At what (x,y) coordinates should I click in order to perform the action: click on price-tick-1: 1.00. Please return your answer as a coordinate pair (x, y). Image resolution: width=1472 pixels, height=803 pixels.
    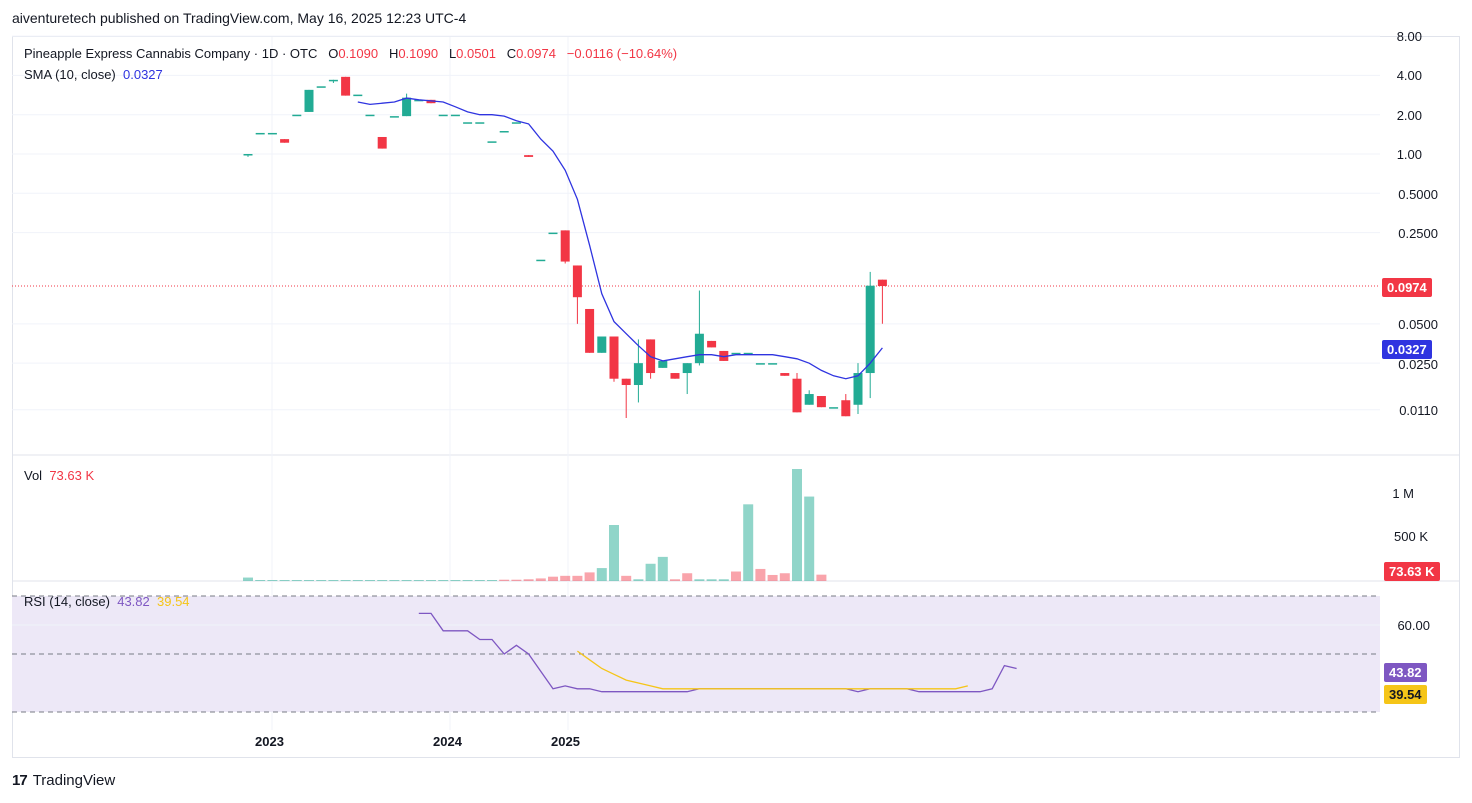
    Looking at the image, I should click on (1409, 154).